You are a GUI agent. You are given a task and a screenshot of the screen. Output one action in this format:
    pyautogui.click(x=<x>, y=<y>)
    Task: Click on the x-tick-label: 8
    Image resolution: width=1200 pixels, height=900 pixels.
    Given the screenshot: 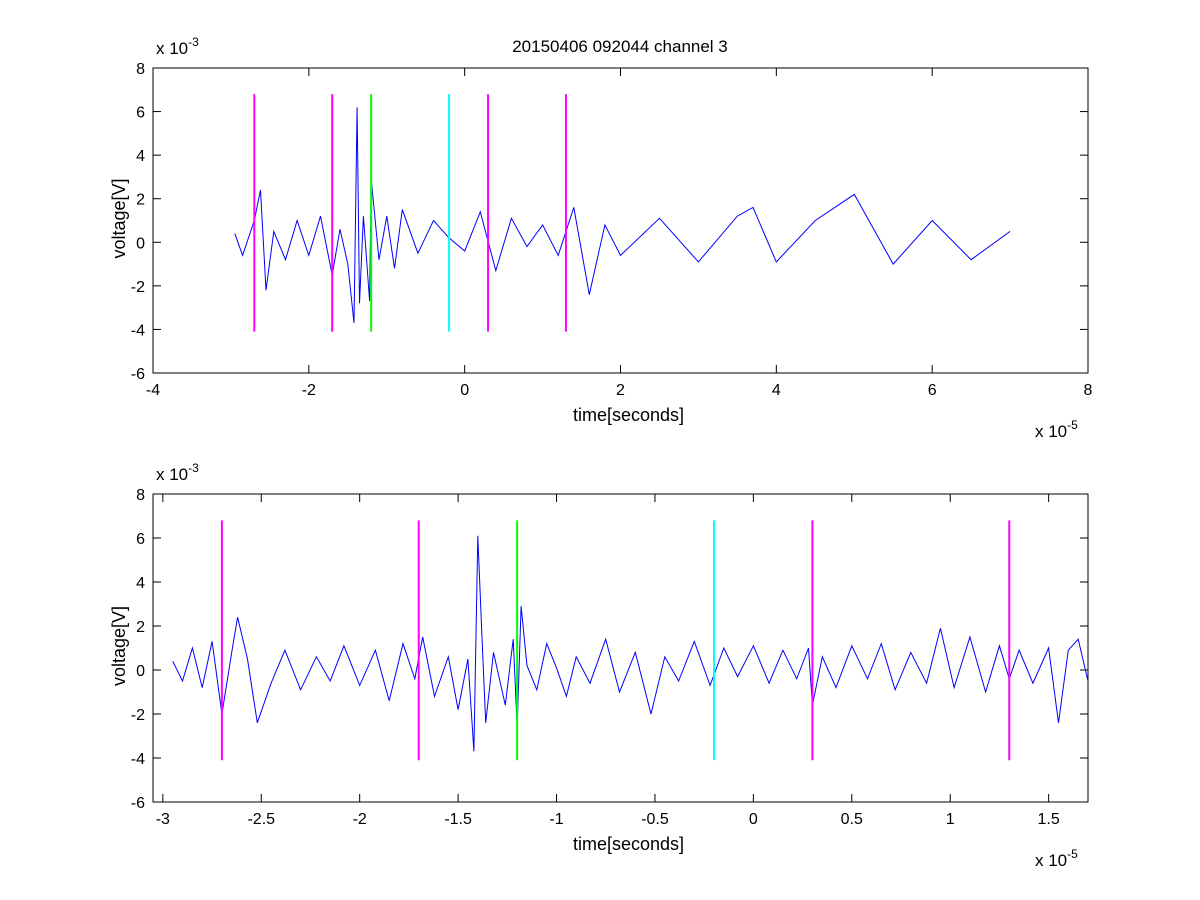 What is the action you would take?
    pyautogui.click(x=1088, y=390)
    